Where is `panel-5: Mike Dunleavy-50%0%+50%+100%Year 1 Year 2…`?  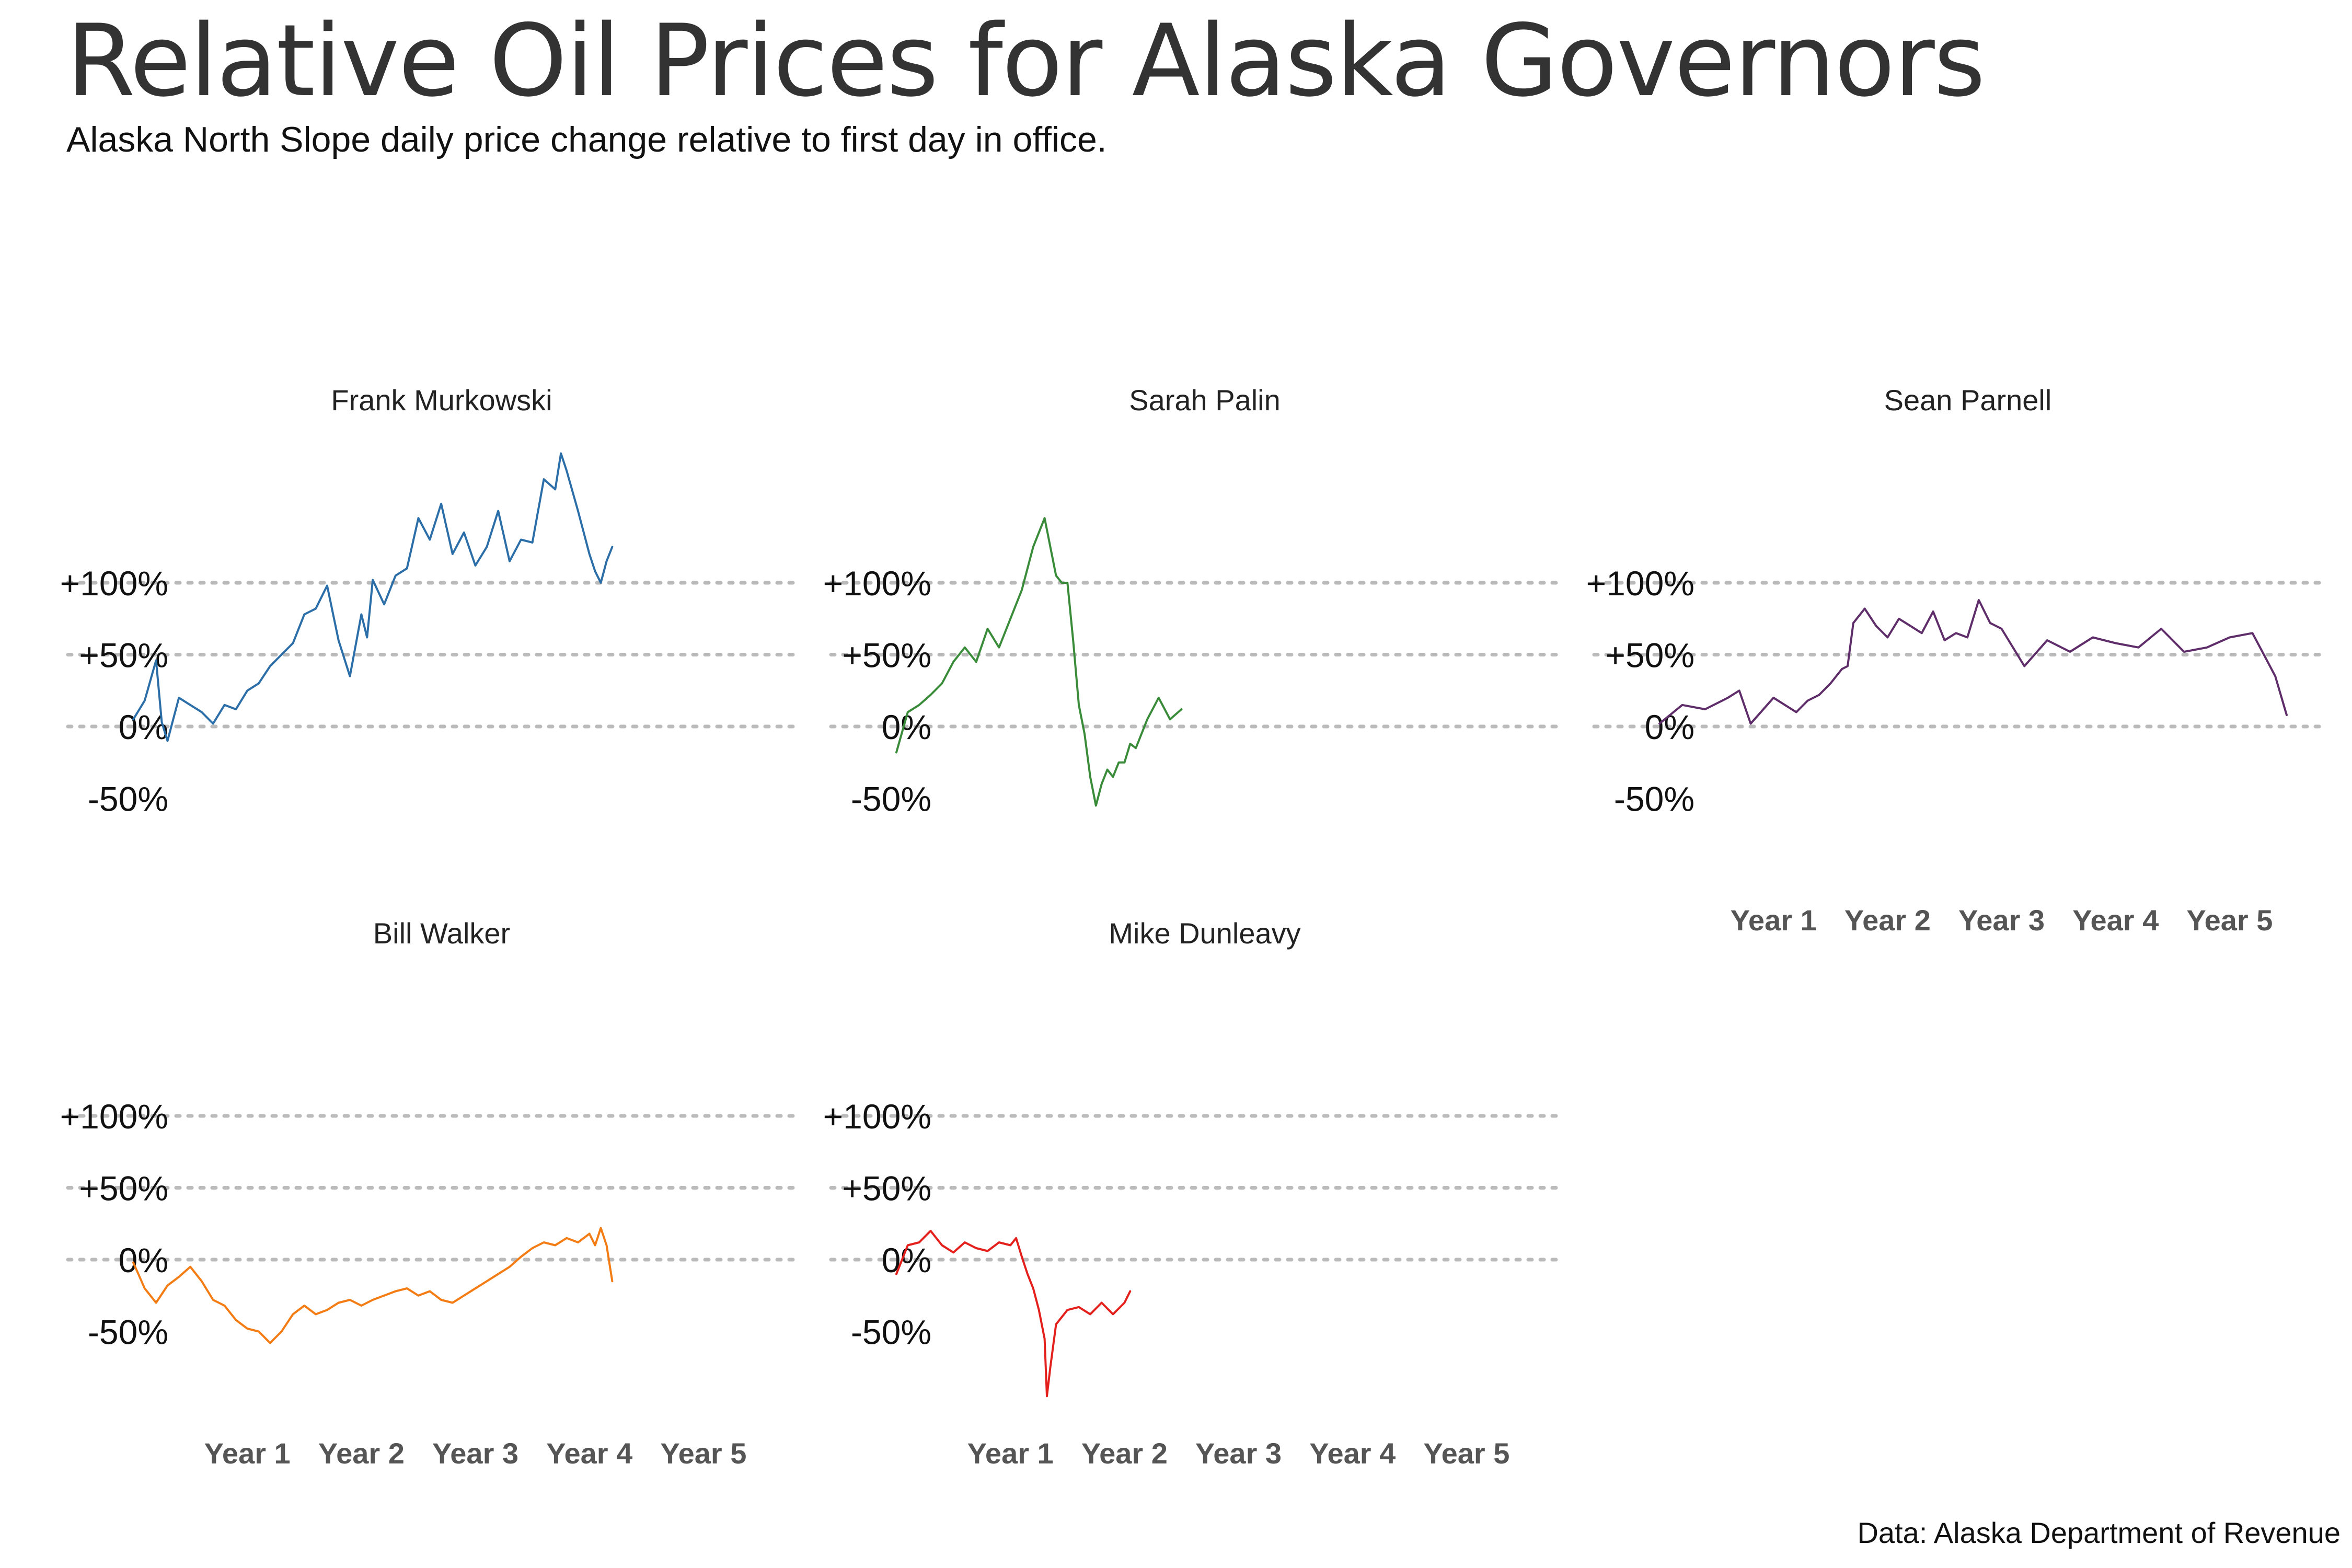 panel-5: Mike Dunleavy-50%0%+50%+100%Year 1 Year 2… is located at coordinates (1194, 1193).